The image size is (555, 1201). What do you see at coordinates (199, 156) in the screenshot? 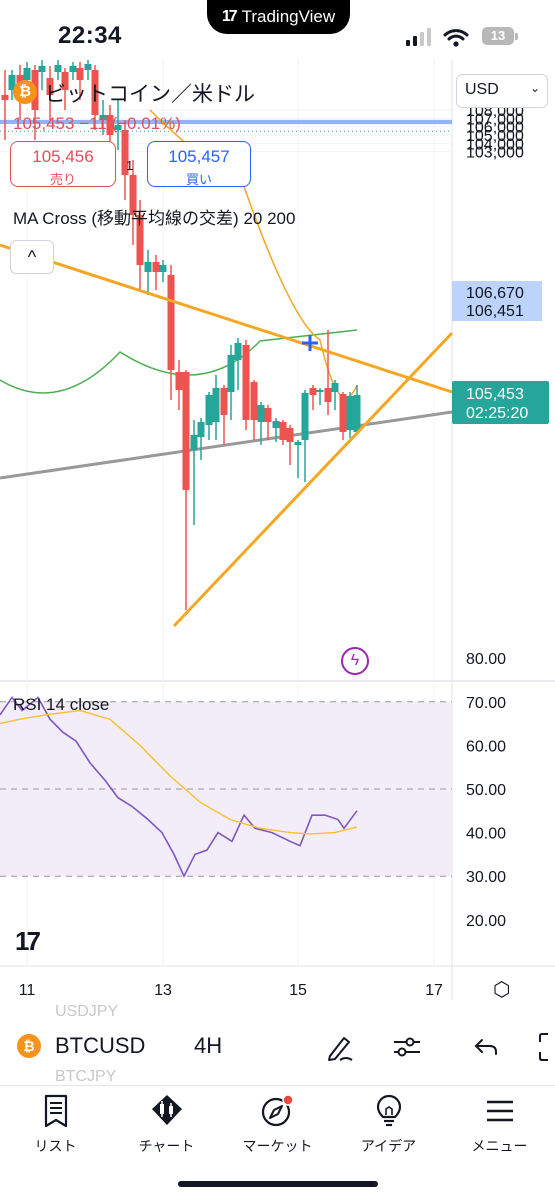
I see `buy-price: 105,457` at bounding box center [199, 156].